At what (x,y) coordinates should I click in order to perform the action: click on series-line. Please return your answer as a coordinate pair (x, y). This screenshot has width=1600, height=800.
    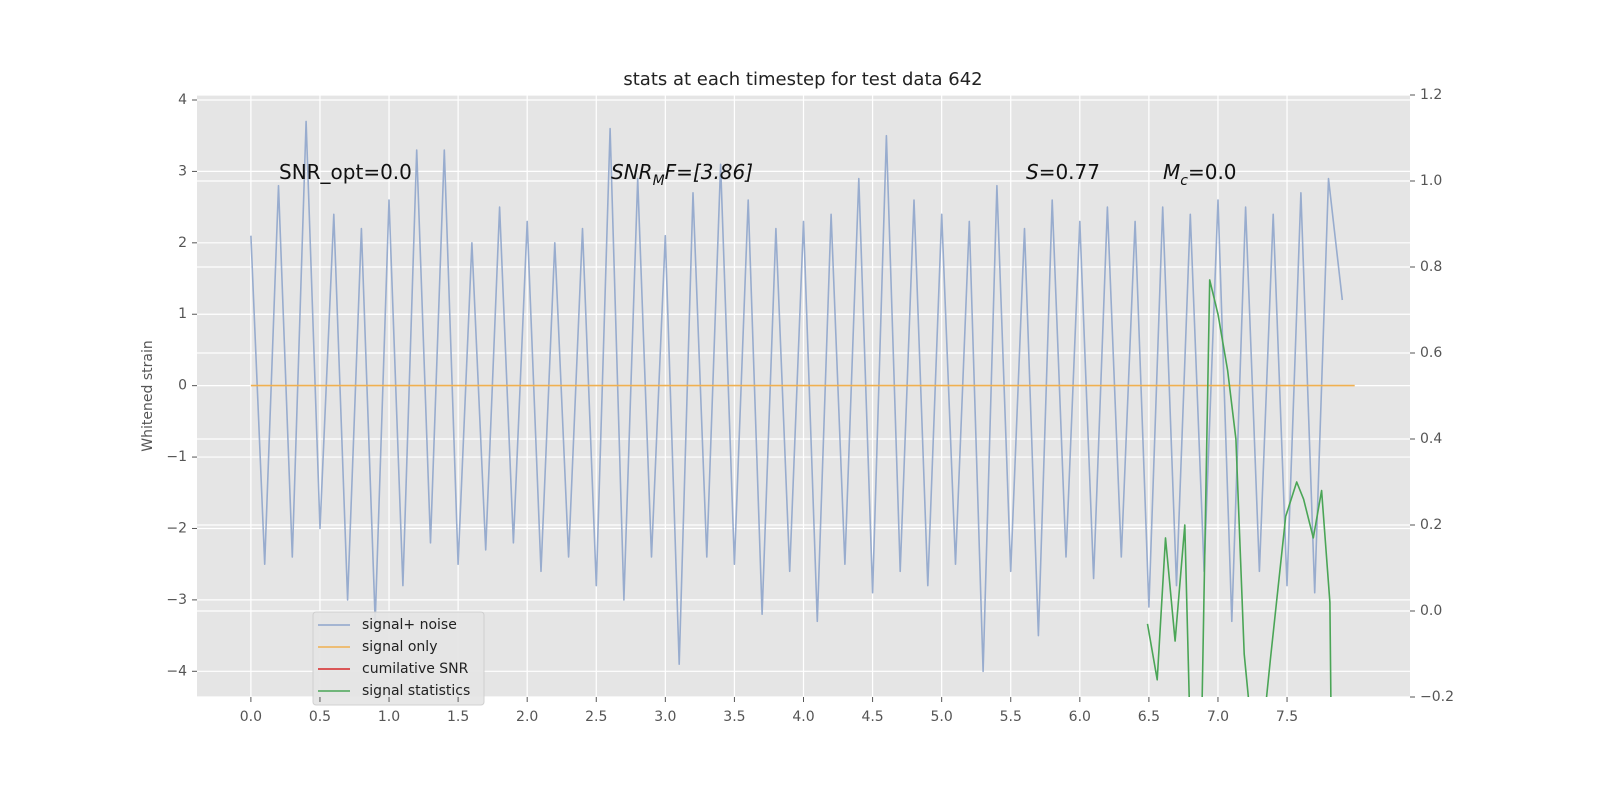
    Looking at the image, I should click on (1239, 488).